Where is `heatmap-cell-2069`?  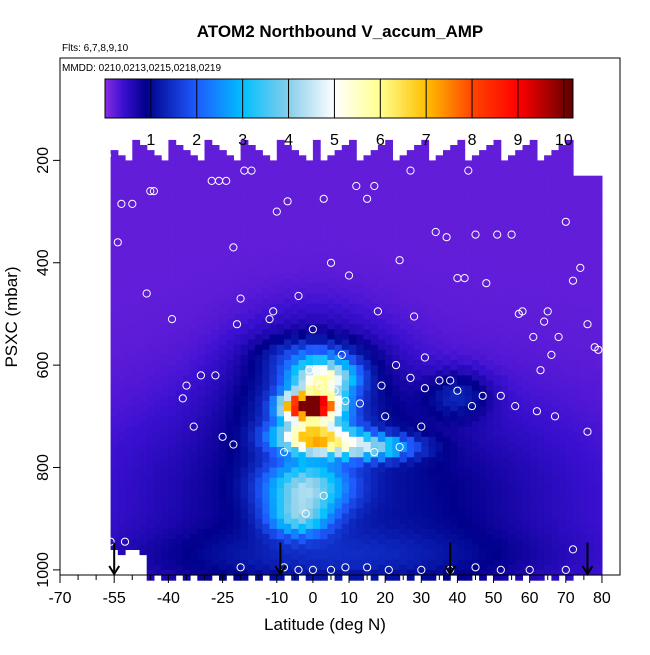 heatmap-cell-2069 is located at coordinates (468, 514).